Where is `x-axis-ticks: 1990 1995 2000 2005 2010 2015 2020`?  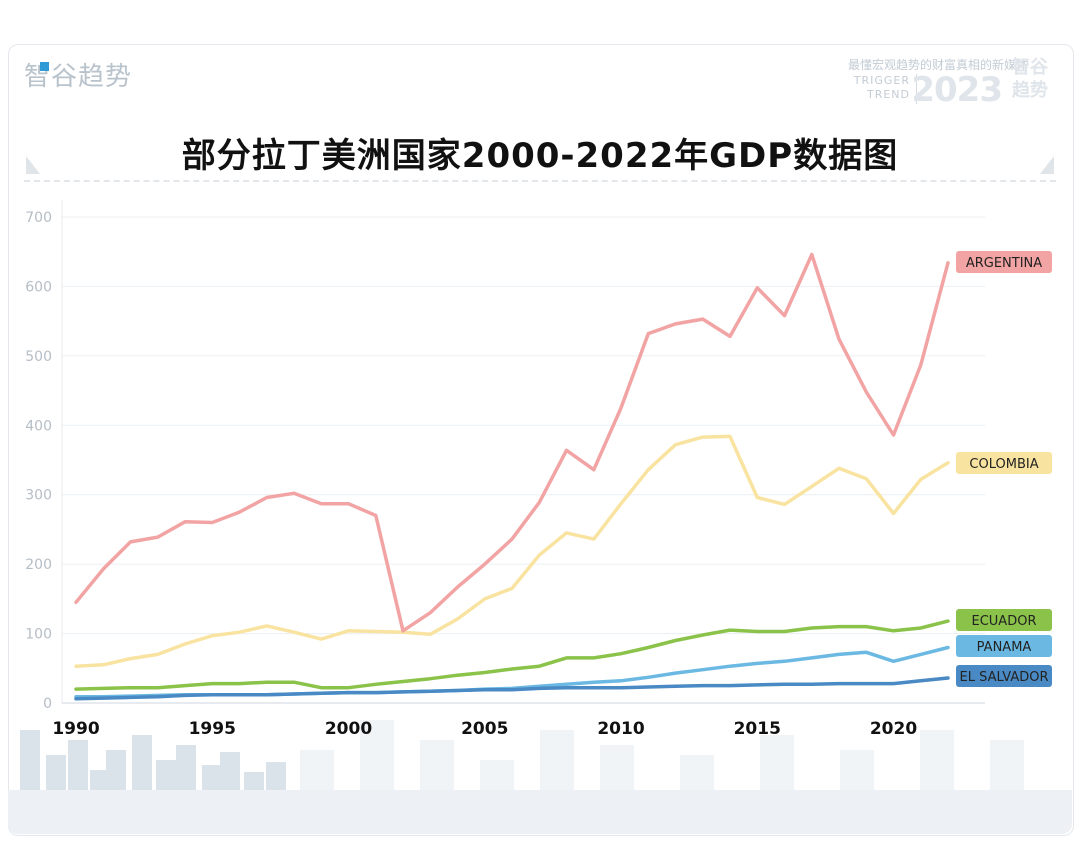 x-axis-ticks: 1990 1995 2000 2005 2010 2015 2020 is located at coordinates (484, 729).